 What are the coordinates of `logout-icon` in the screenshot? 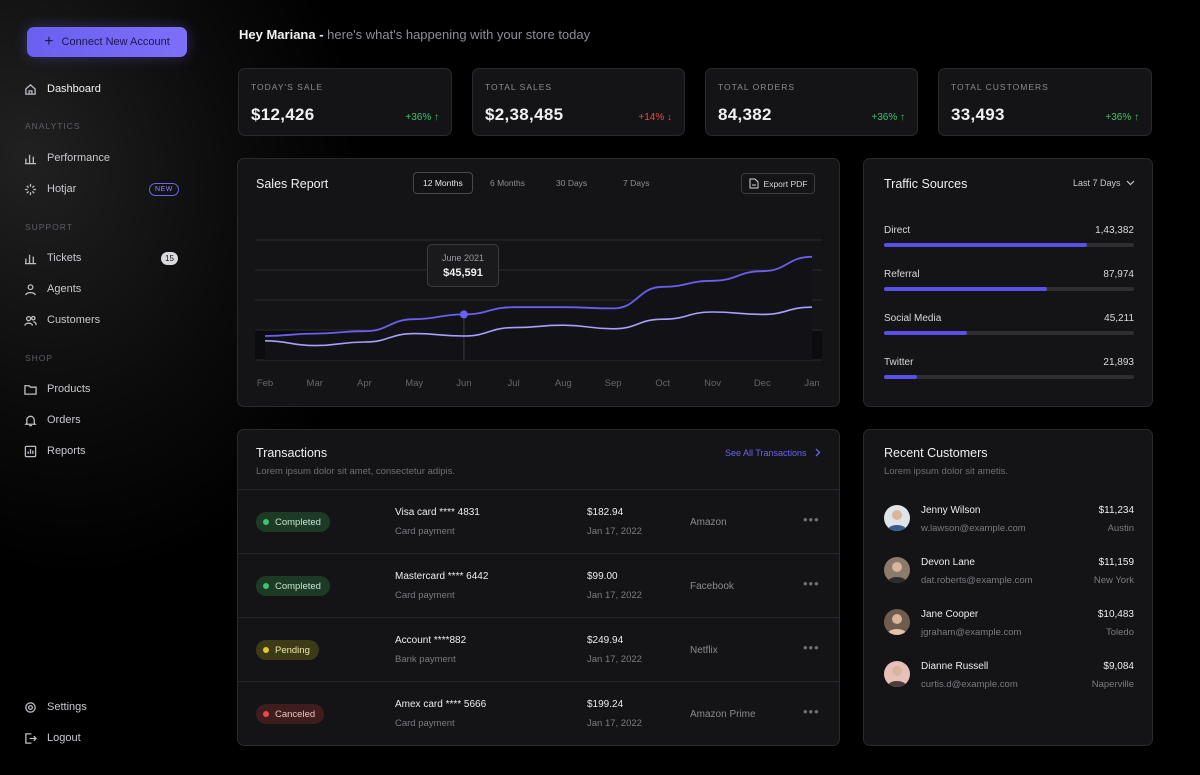 It's located at (31, 738).